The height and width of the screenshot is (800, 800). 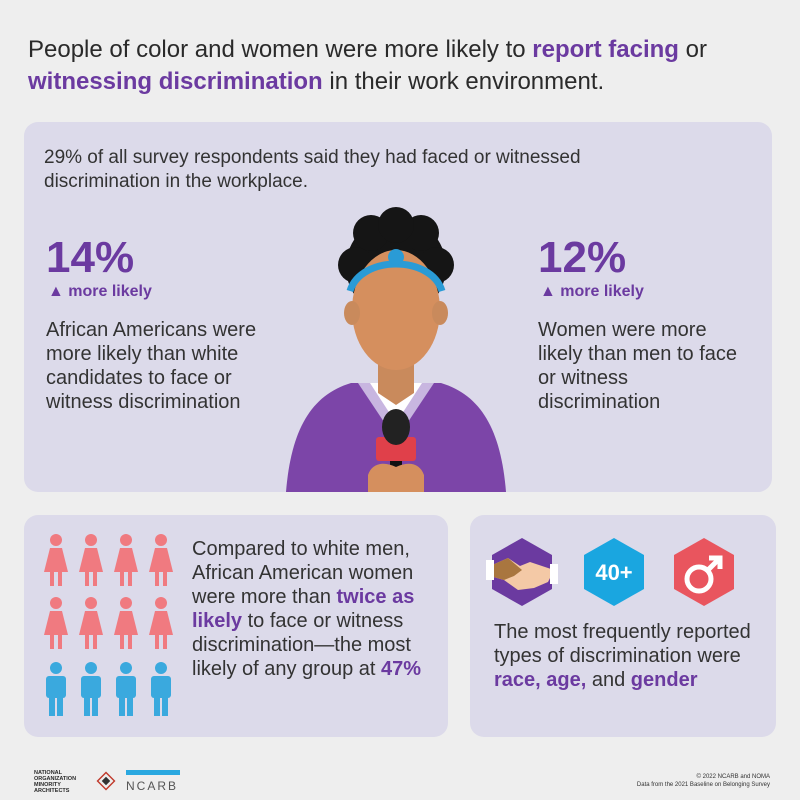 I want to click on stat-african-americans-percent: 14%, so click(x=90, y=257).